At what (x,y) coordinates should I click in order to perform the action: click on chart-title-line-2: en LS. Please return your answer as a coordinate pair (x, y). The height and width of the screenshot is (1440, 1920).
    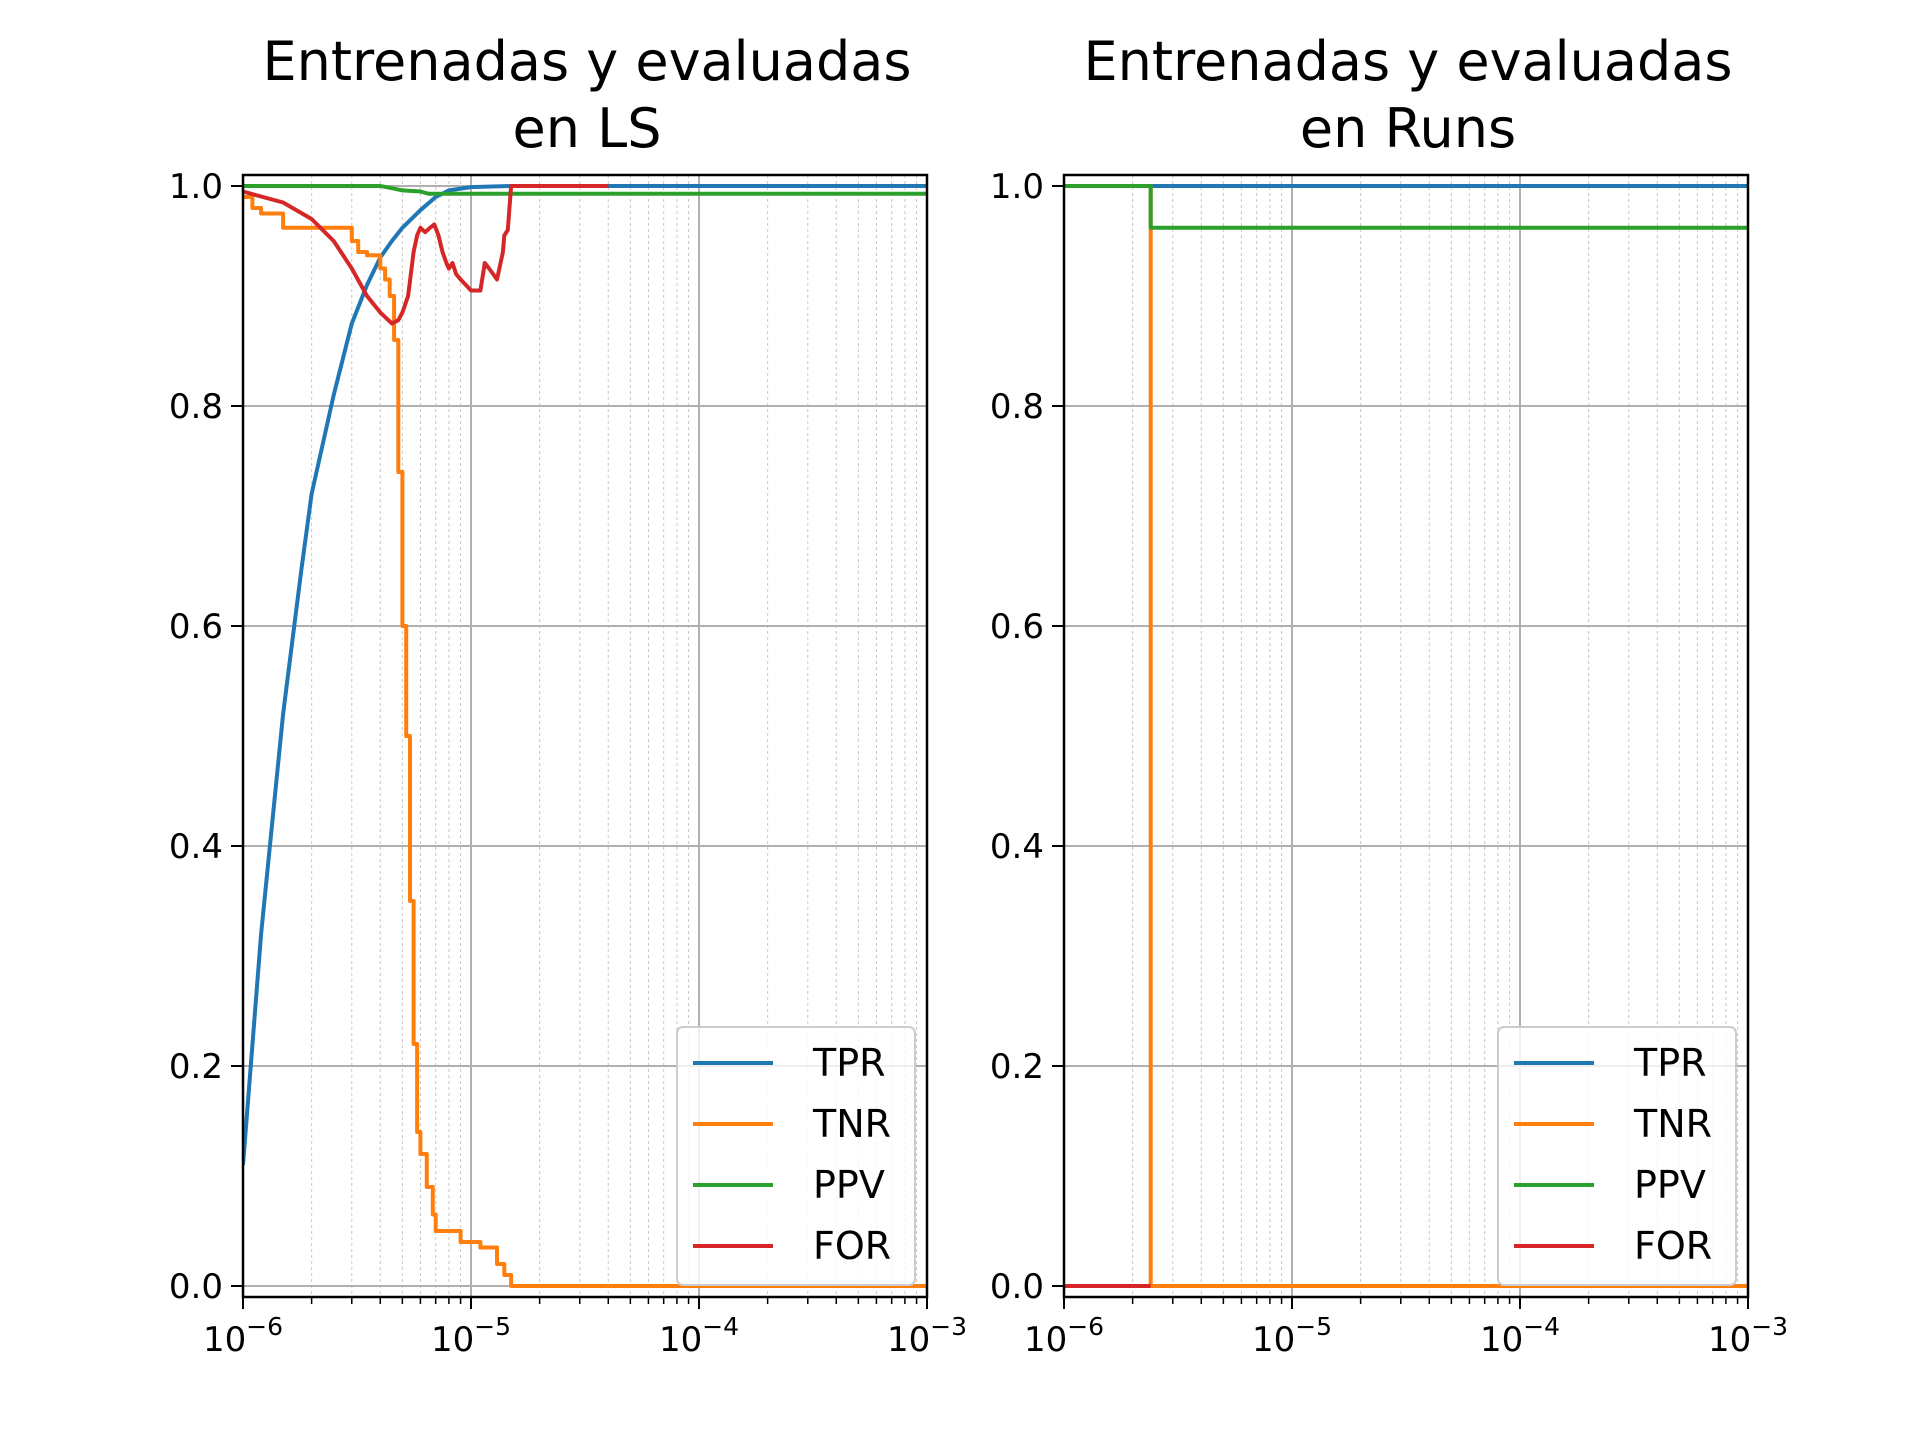
    Looking at the image, I should click on (587, 128).